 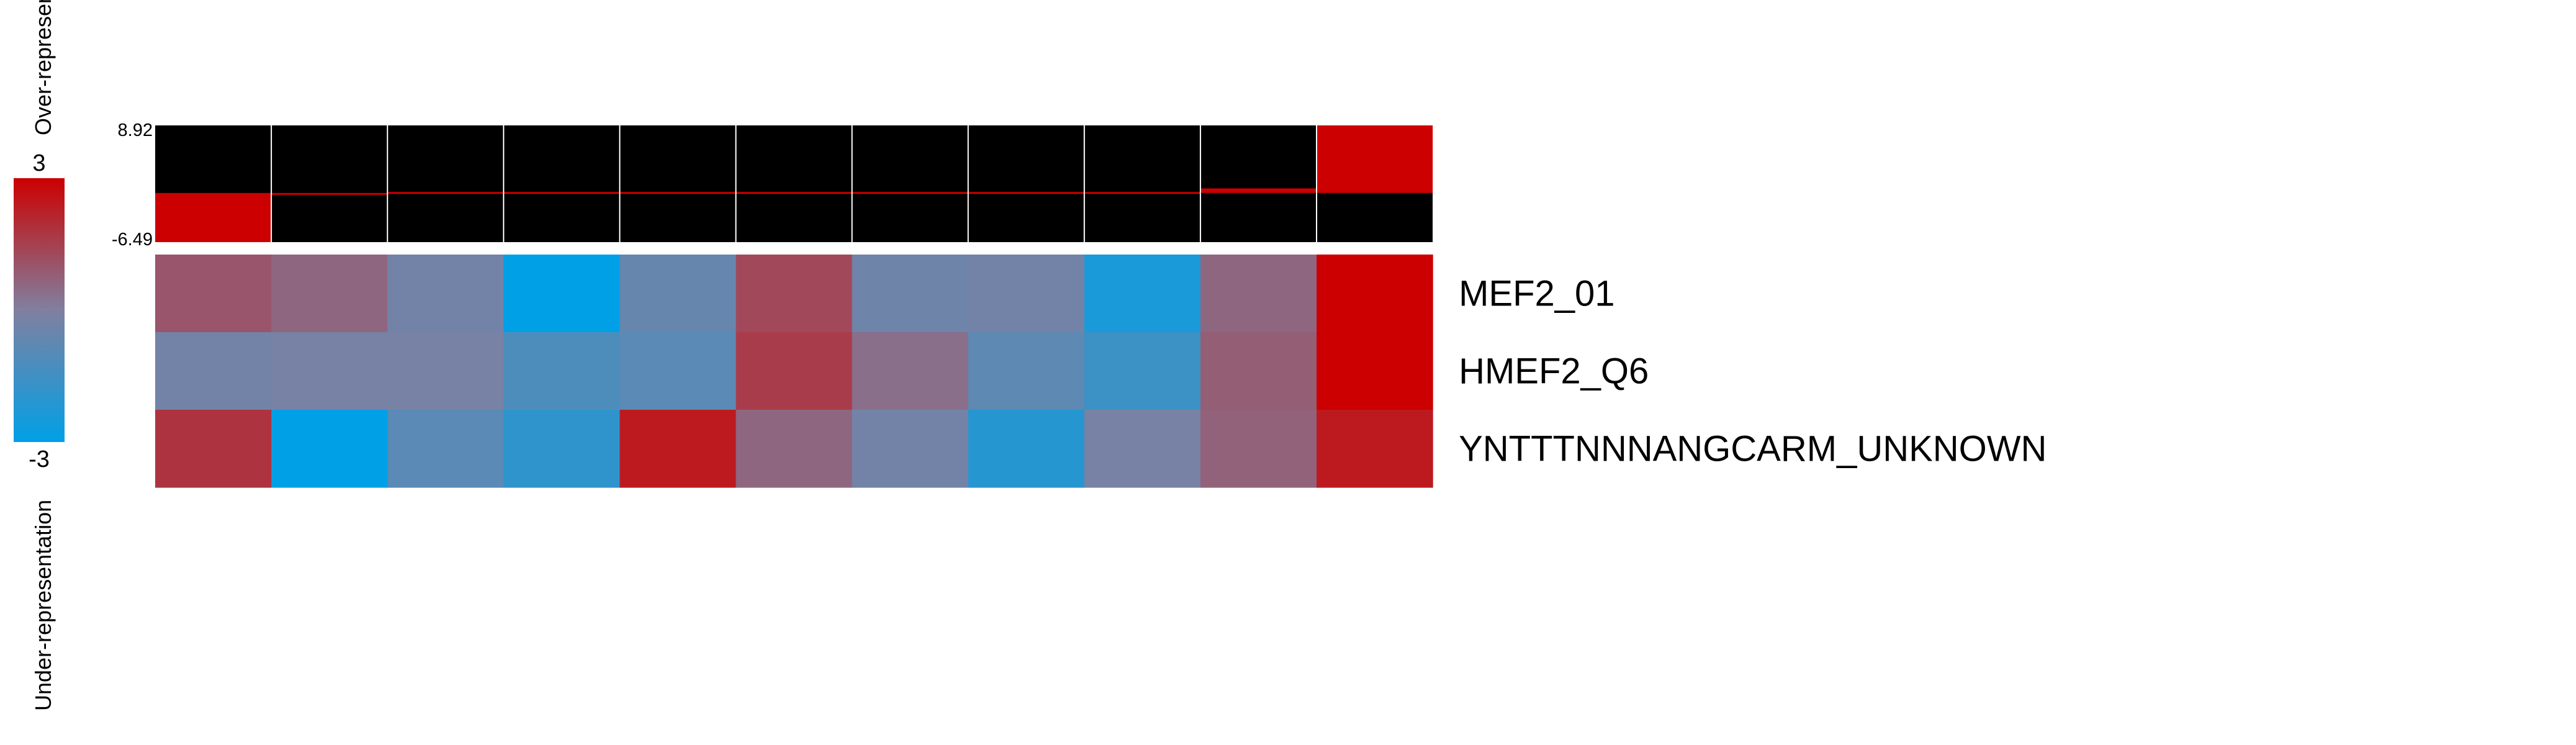 What do you see at coordinates (1554, 371) in the screenshot?
I see `row-label: HMEF2_Q6` at bounding box center [1554, 371].